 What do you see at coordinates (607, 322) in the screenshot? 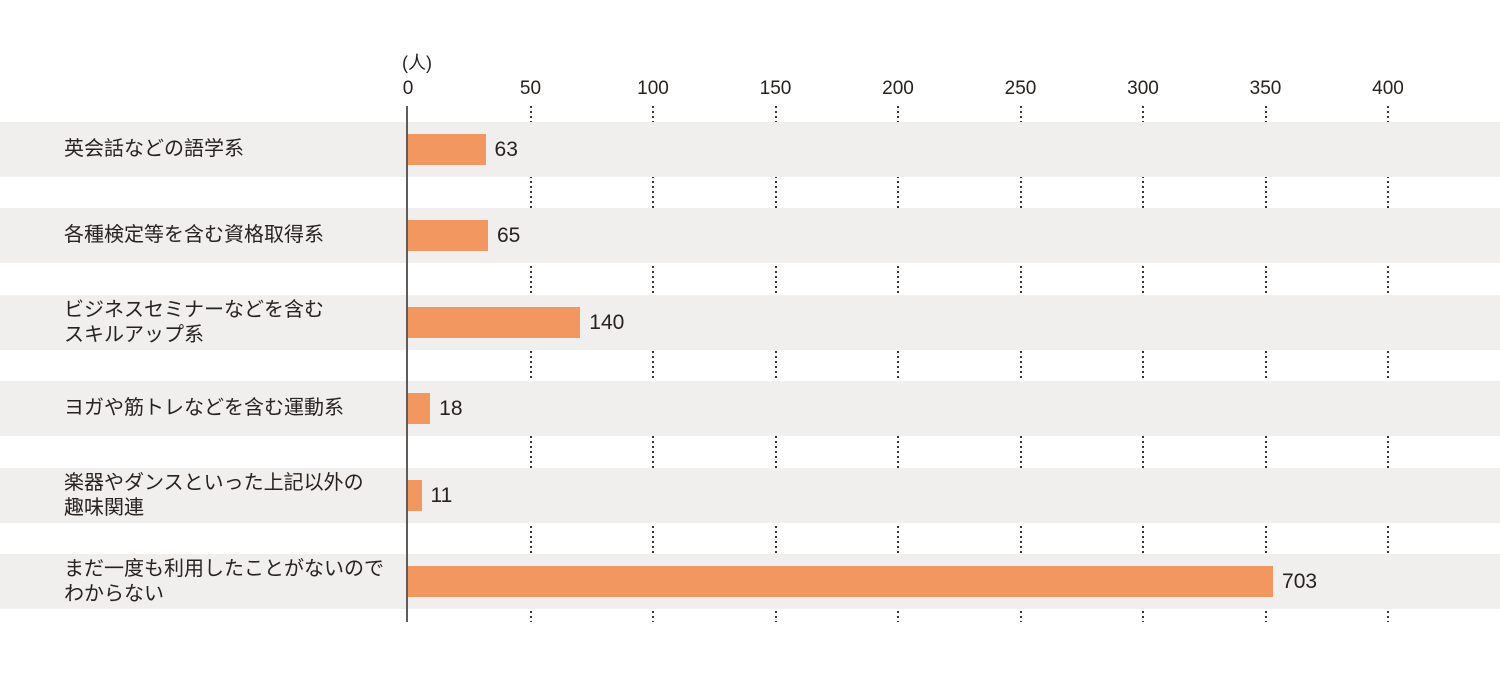
I see `value-label: 140` at bounding box center [607, 322].